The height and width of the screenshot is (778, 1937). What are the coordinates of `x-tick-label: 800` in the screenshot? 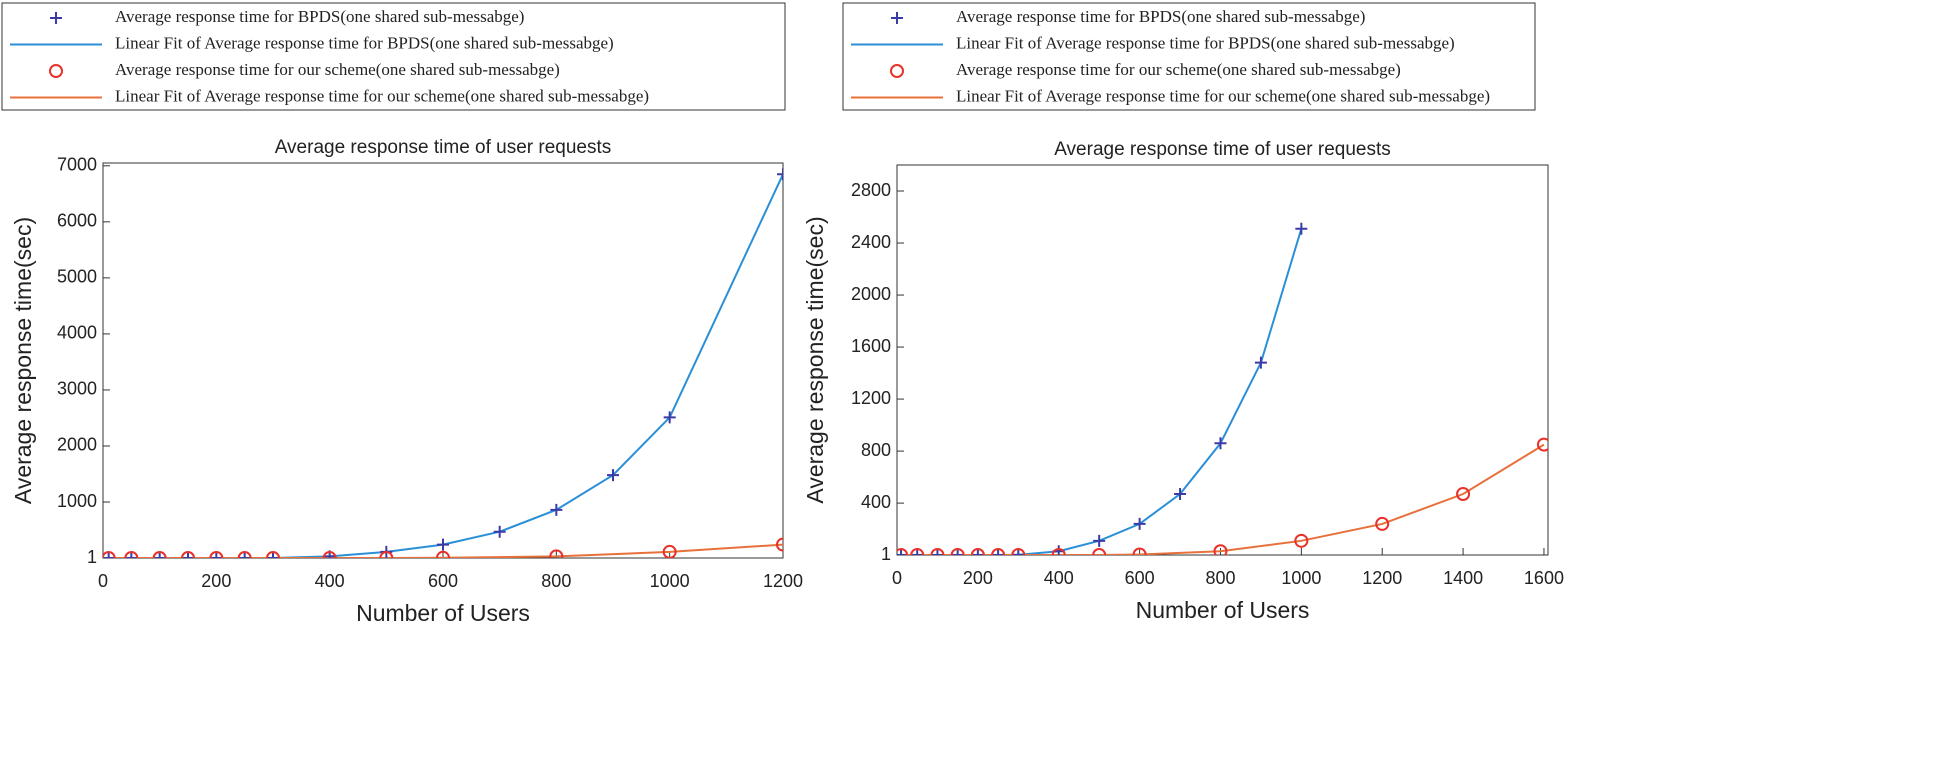 It's located at (1220, 578).